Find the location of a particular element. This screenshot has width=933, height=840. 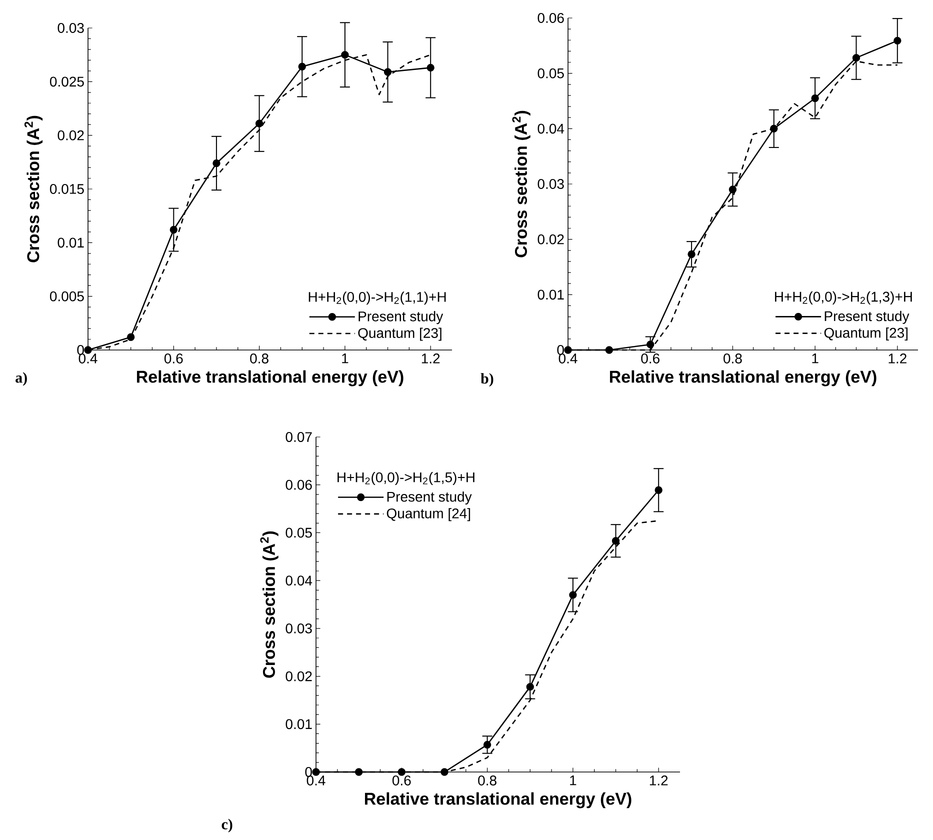

y-tick-label: 0.015 is located at coordinates (67, 189).